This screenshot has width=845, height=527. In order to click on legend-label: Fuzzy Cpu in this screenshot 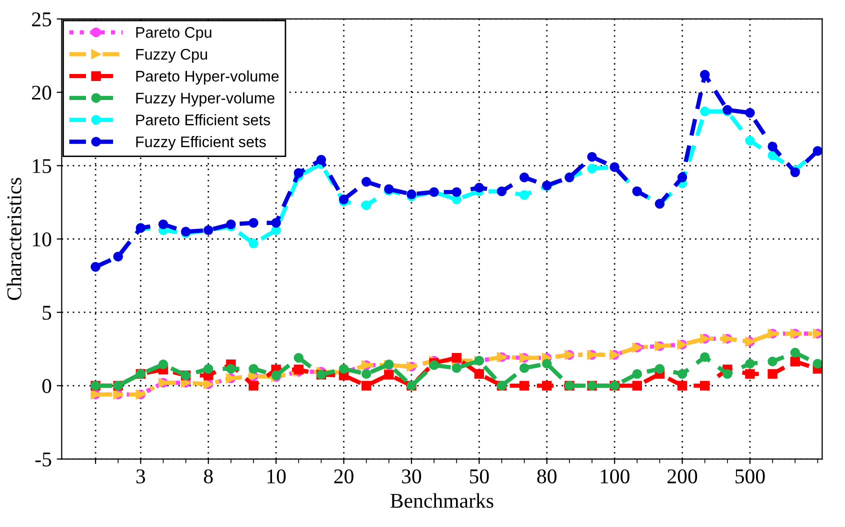, I will do `click(172, 55)`.